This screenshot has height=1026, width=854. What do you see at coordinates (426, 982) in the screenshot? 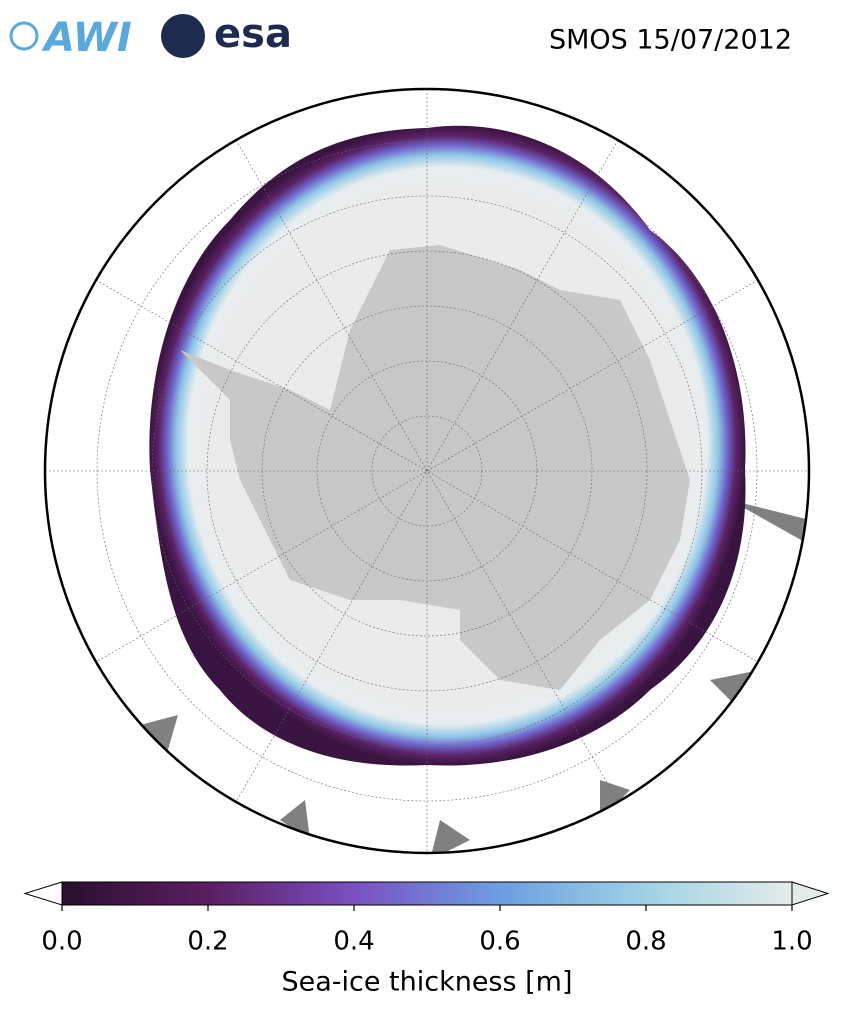
I see `colorbar-label: Sea-ice thickness [m]` at bounding box center [426, 982].